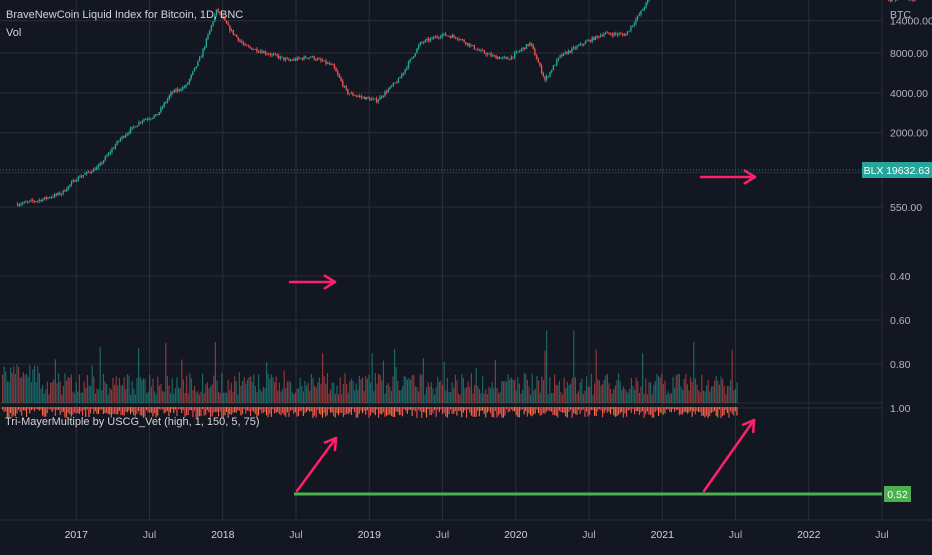 This screenshot has width=932, height=555. Describe the element at coordinates (874, 171) in the screenshot. I see `symbol-tag-label: BLX` at that location.